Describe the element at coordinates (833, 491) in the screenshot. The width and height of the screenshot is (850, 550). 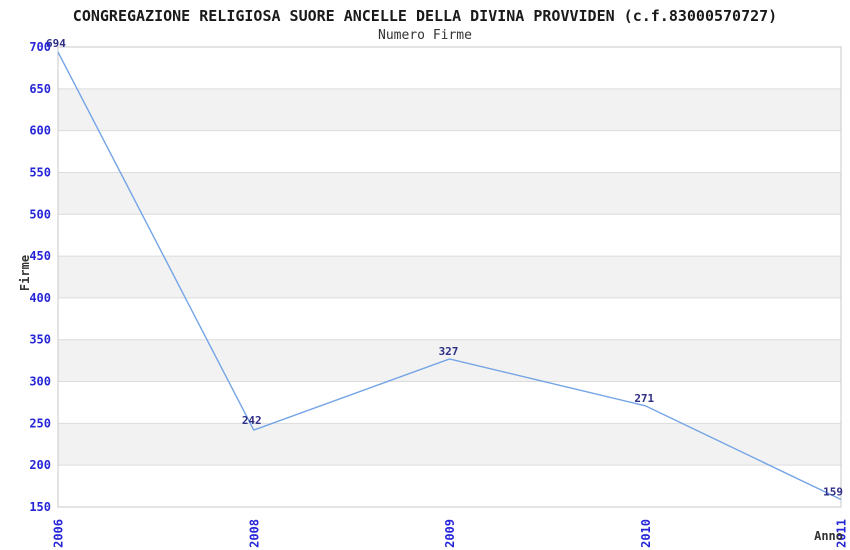
I see `data-point-label: 159` at that location.